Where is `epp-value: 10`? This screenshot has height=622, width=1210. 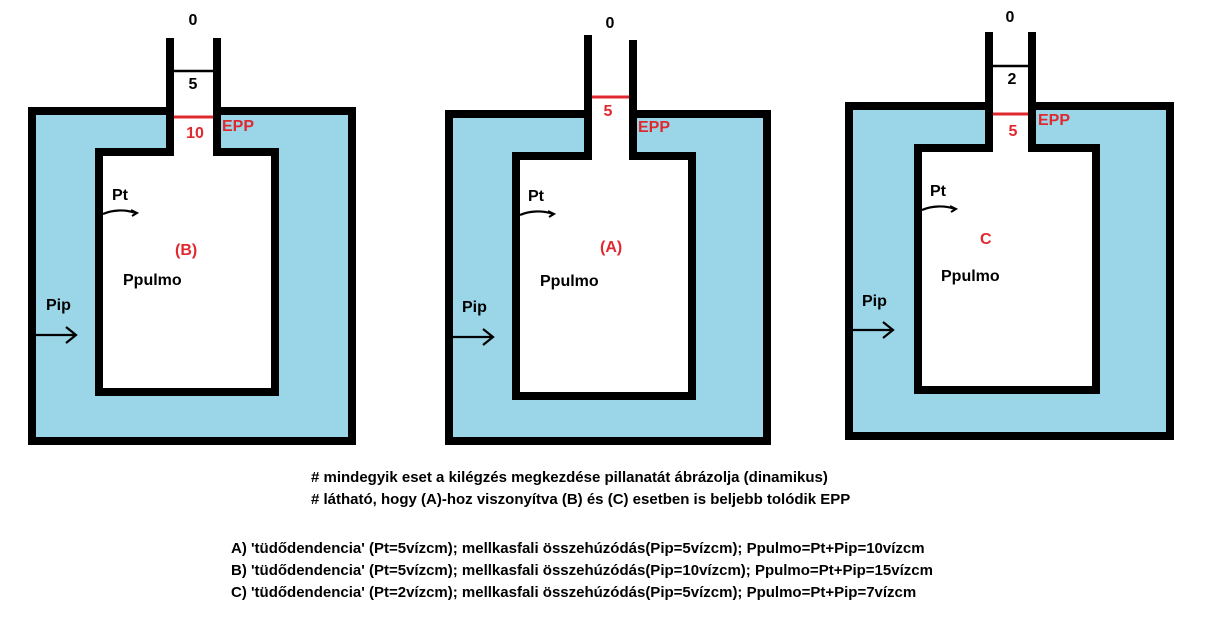 epp-value: 10 is located at coordinates (195, 133).